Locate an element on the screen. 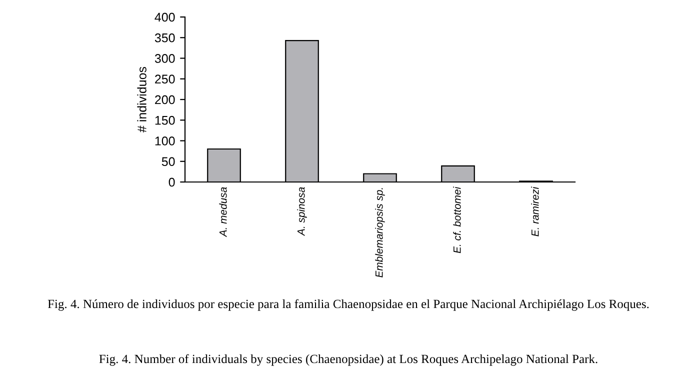 Image resolution: width=697 pixels, height=378 pixels. y-axis-title: # individuos is located at coordinates (141, 99).